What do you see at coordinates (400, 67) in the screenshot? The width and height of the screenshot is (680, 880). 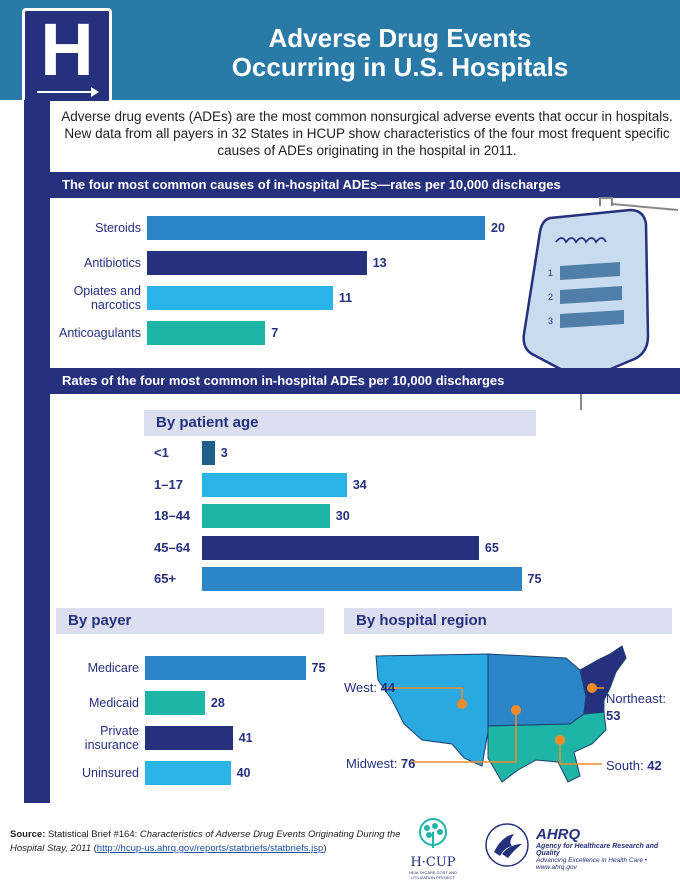 I see `title-line-2: Occurring in U.S. Hospitals` at bounding box center [400, 67].